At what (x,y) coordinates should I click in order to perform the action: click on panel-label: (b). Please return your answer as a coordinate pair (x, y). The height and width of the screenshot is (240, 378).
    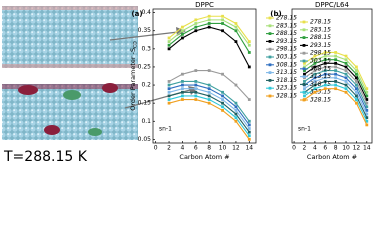
    Looking at the image, I should click on (275, 14).